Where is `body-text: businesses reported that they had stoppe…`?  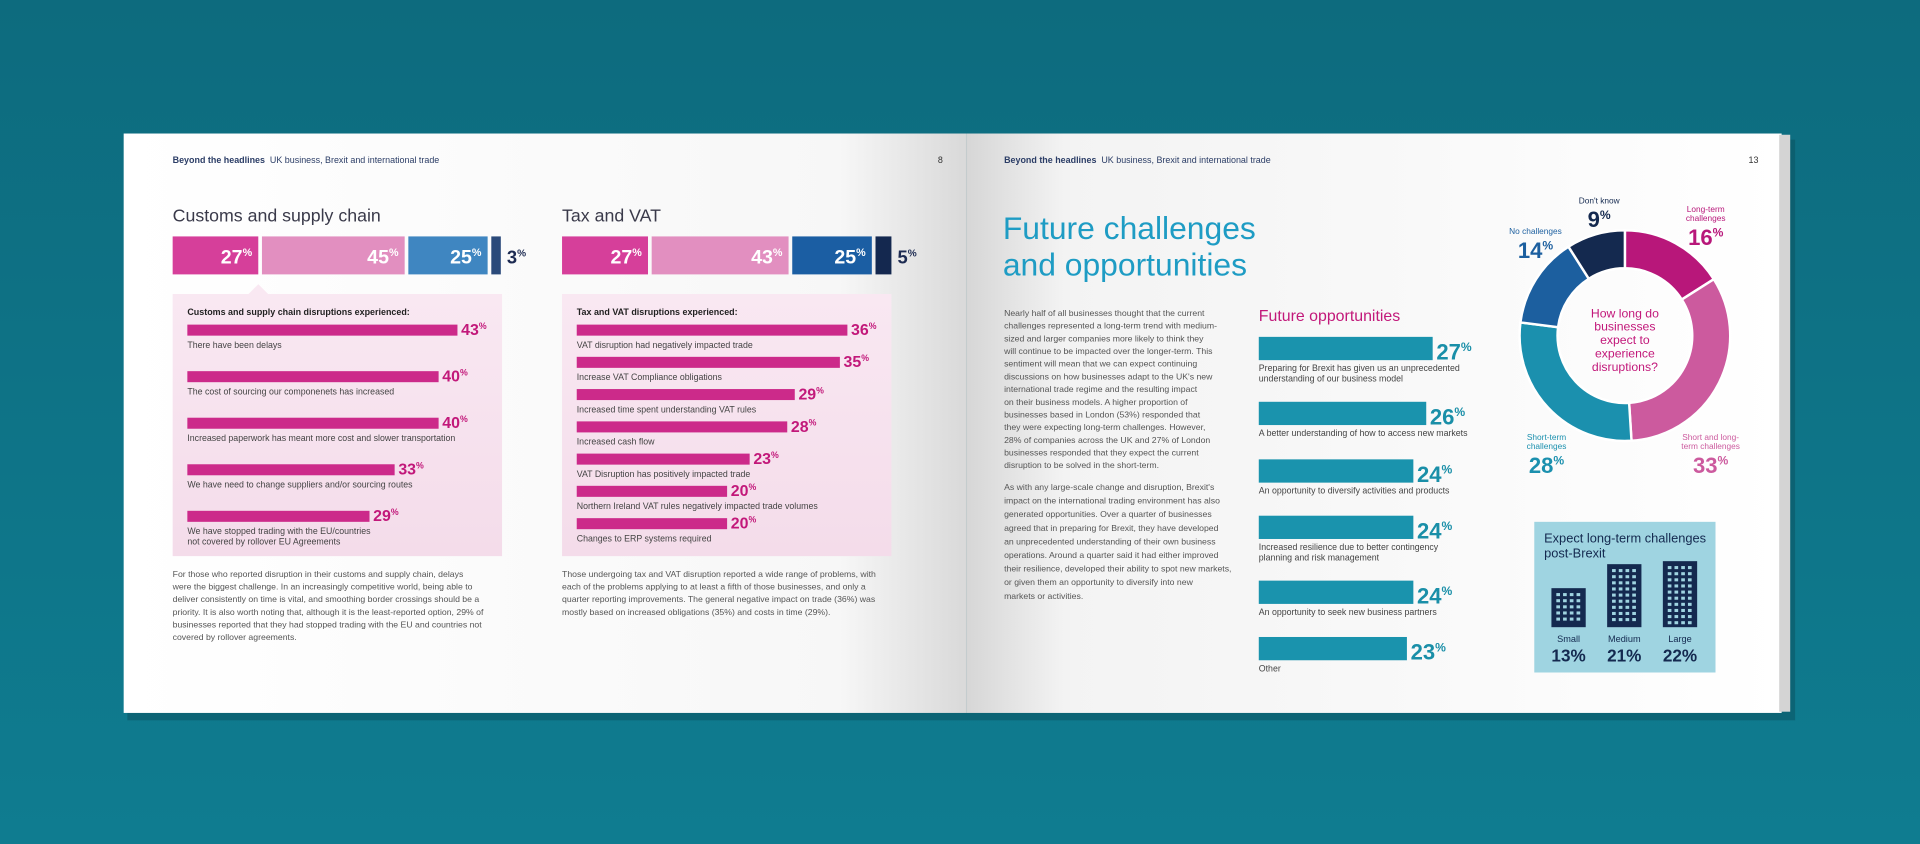 body-text: businesses reported that they had stoppe… is located at coordinates (328, 624).